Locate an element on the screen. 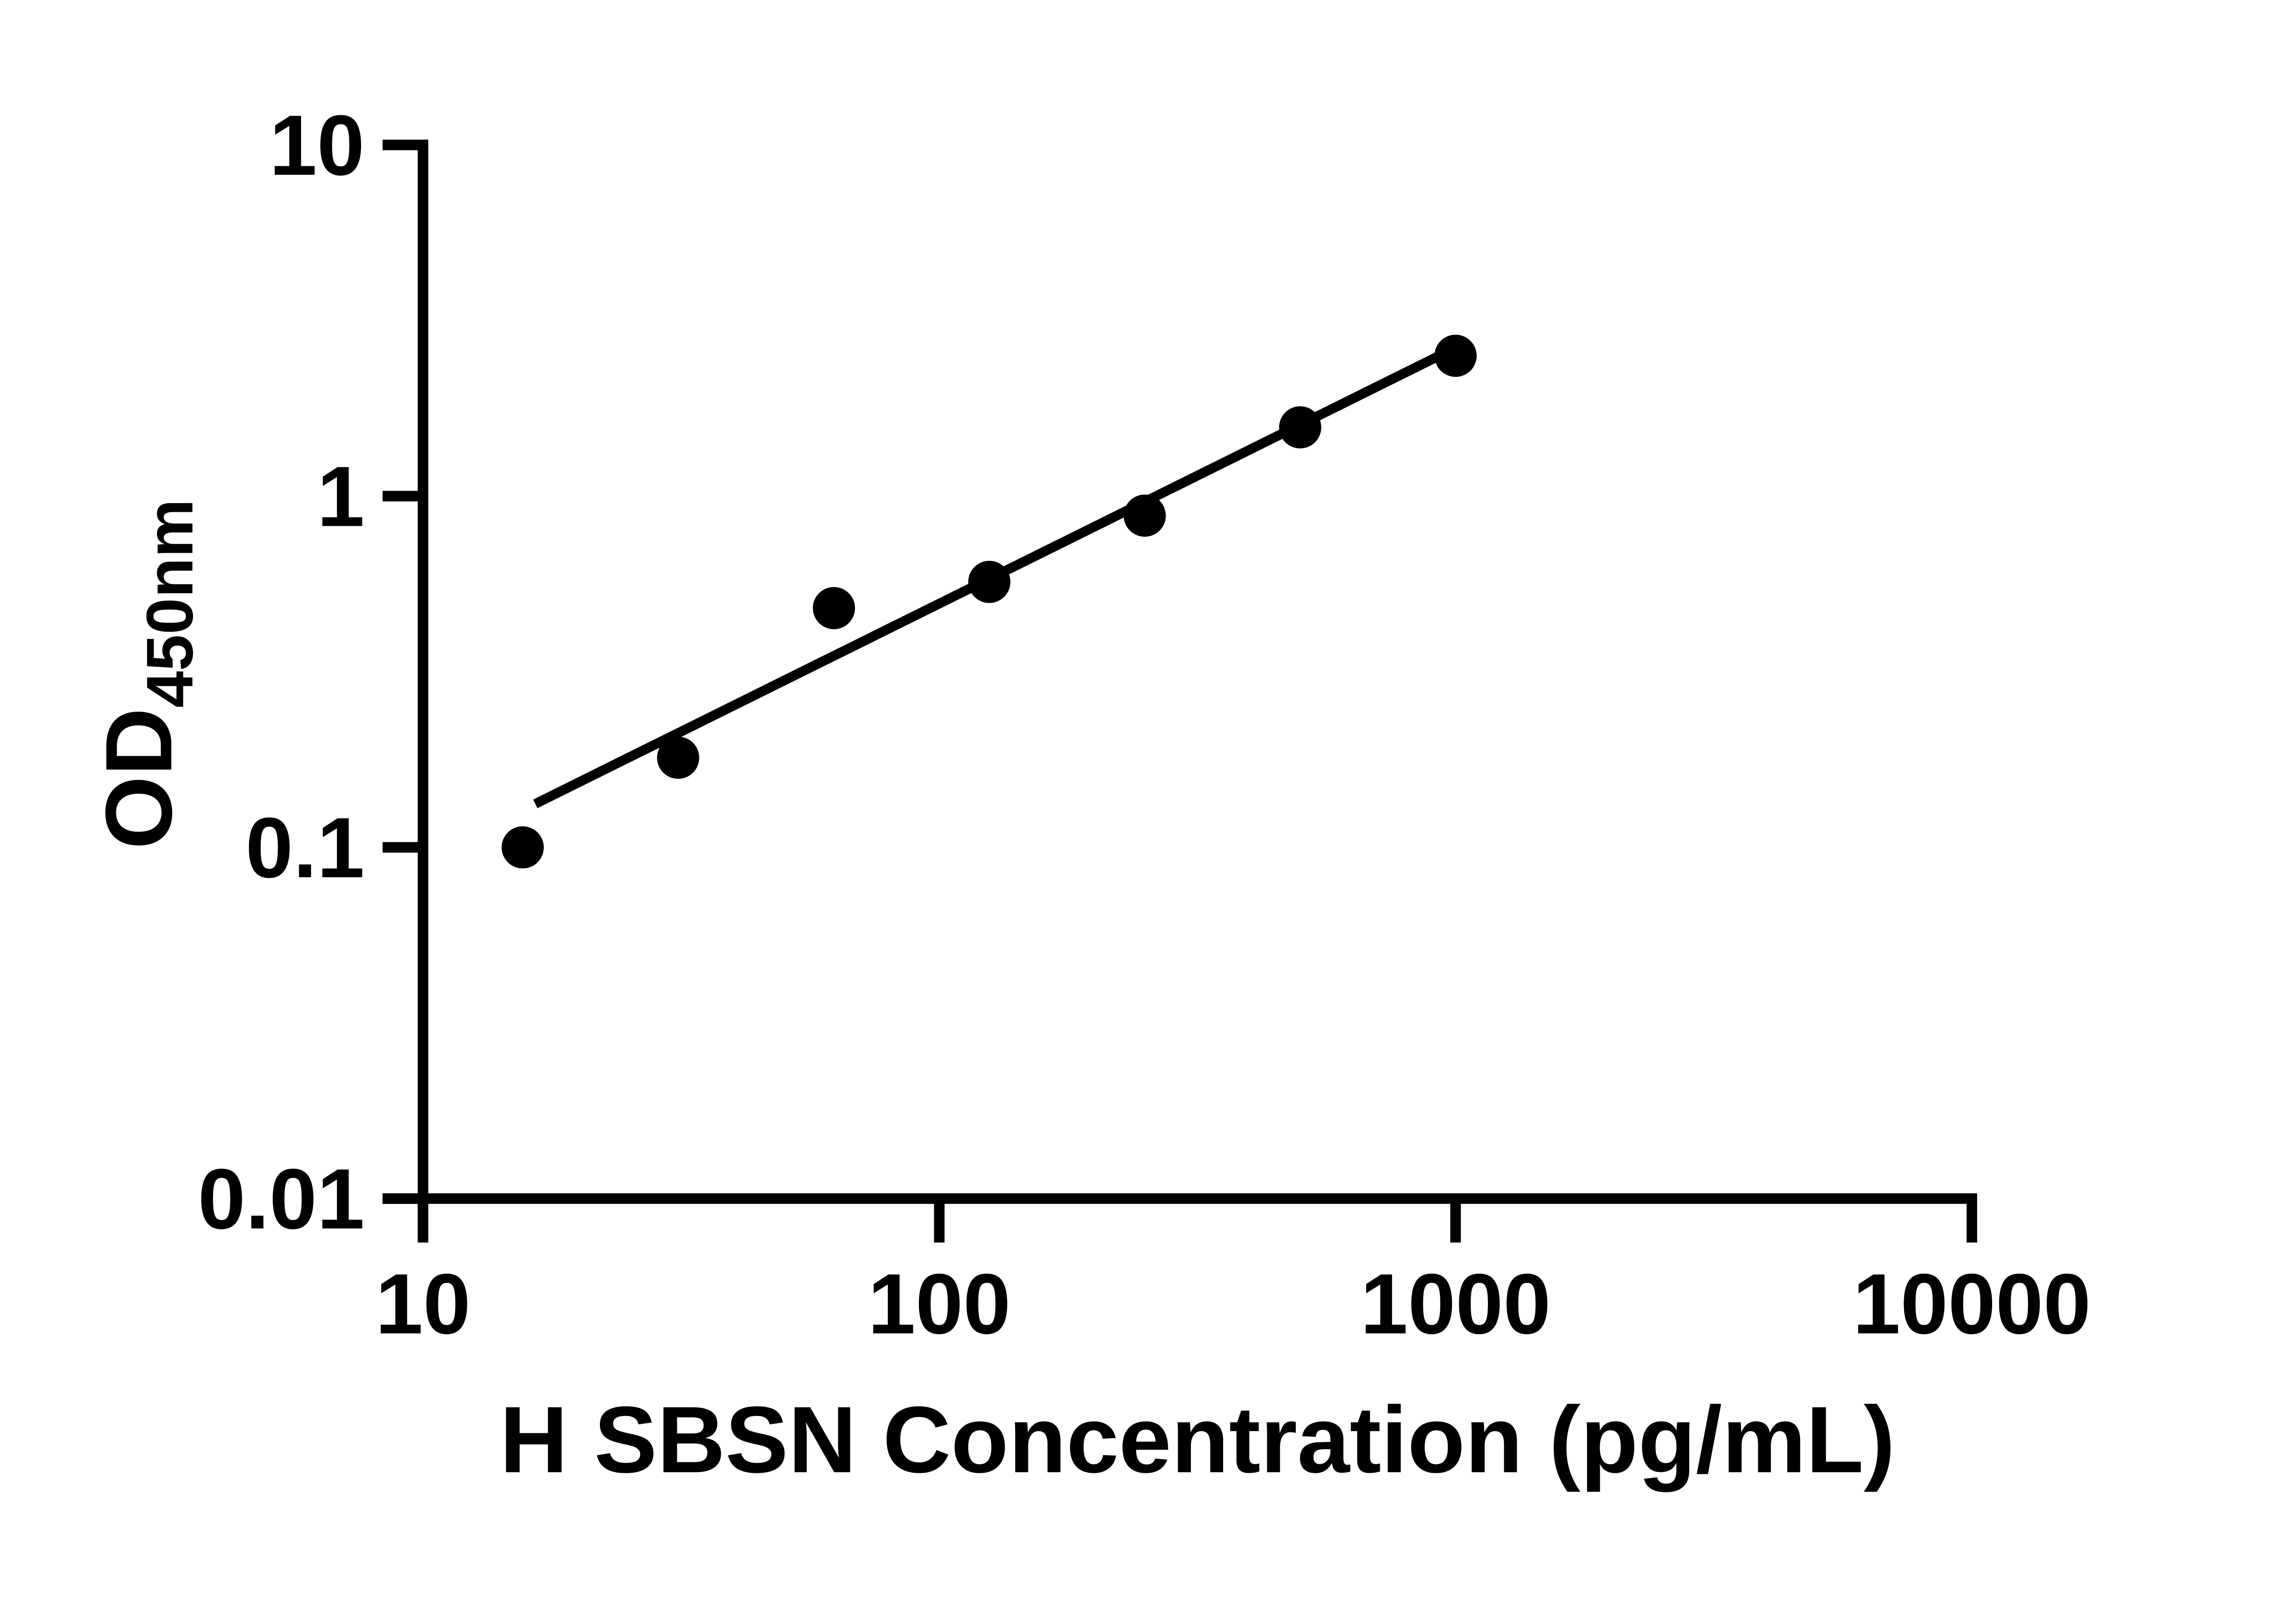 The image size is (2271, 1624). y-axis-title-main: OD is located at coordinates (139, 778).